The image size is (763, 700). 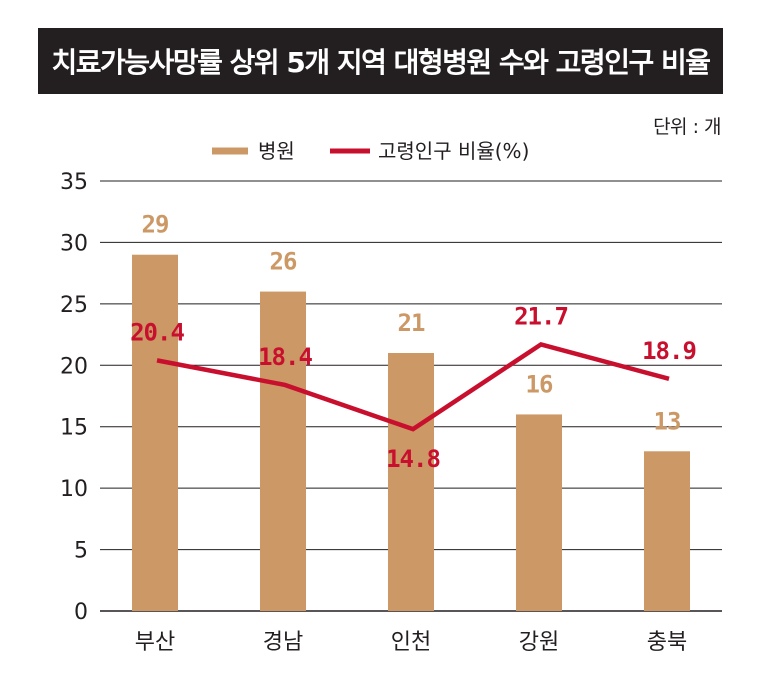 I want to click on legend-label-bar: 병원, so click(x=276, y=151).